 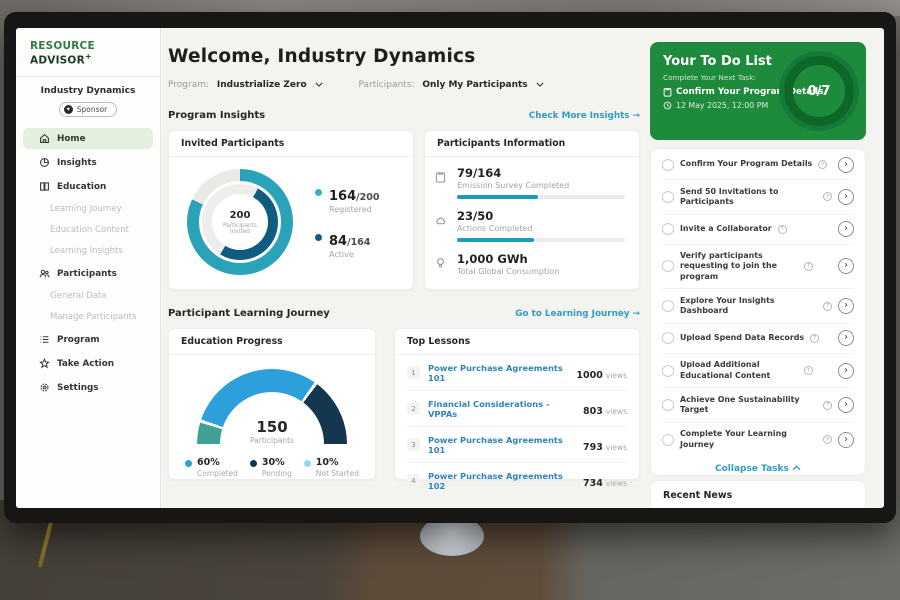 What do you see at coordinates (272, 407) in the screenshot?
I see `education-gauge-chart: 150 Participants` at bounding box center [272, 407].